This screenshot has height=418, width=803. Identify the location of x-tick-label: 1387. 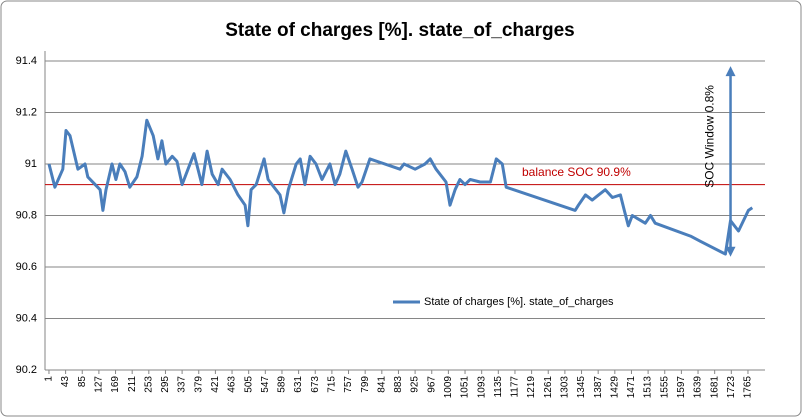
(598, 387).